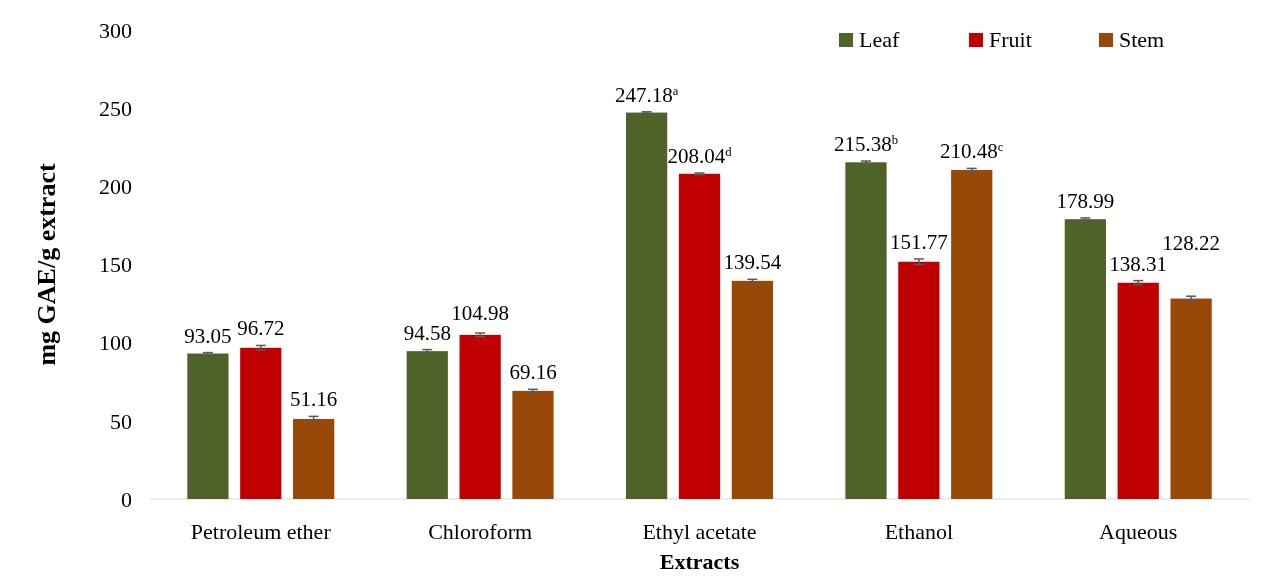  What do you see at coordinates (115, 265) in the screenshot?
I see `y-tick-label: 150` at bounding box center [115, 265].